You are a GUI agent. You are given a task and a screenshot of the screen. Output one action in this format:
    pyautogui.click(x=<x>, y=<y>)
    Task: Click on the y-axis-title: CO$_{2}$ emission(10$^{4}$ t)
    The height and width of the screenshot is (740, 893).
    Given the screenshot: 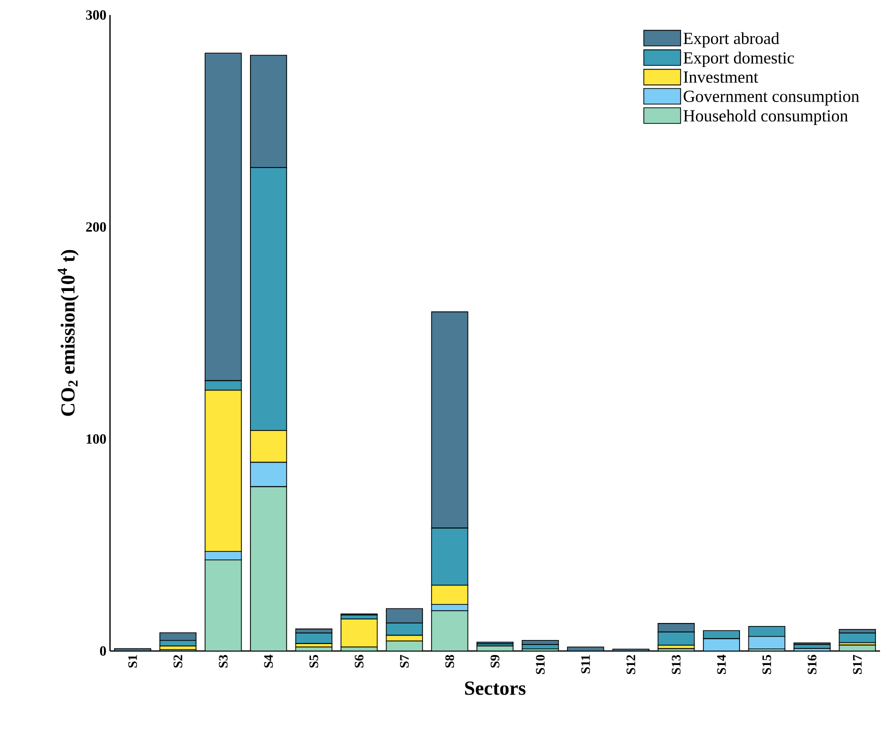 What is the action you would take?
    pyautogui.click(x=68, y=333)
    